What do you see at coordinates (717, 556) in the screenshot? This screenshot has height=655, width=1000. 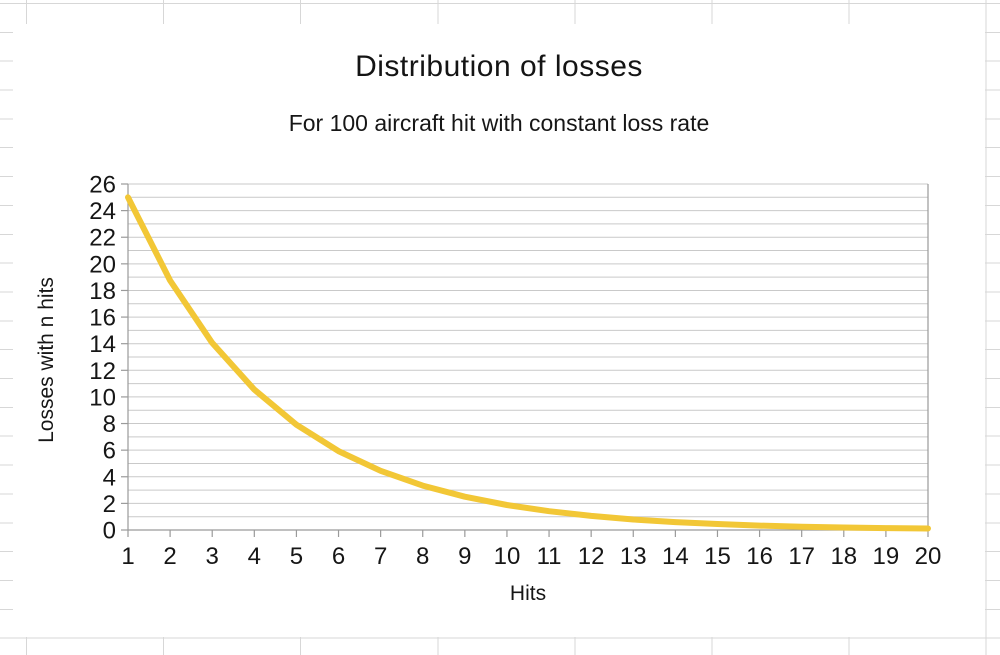 I see `x-tick-label: 15` at bounding box center [717, 556].